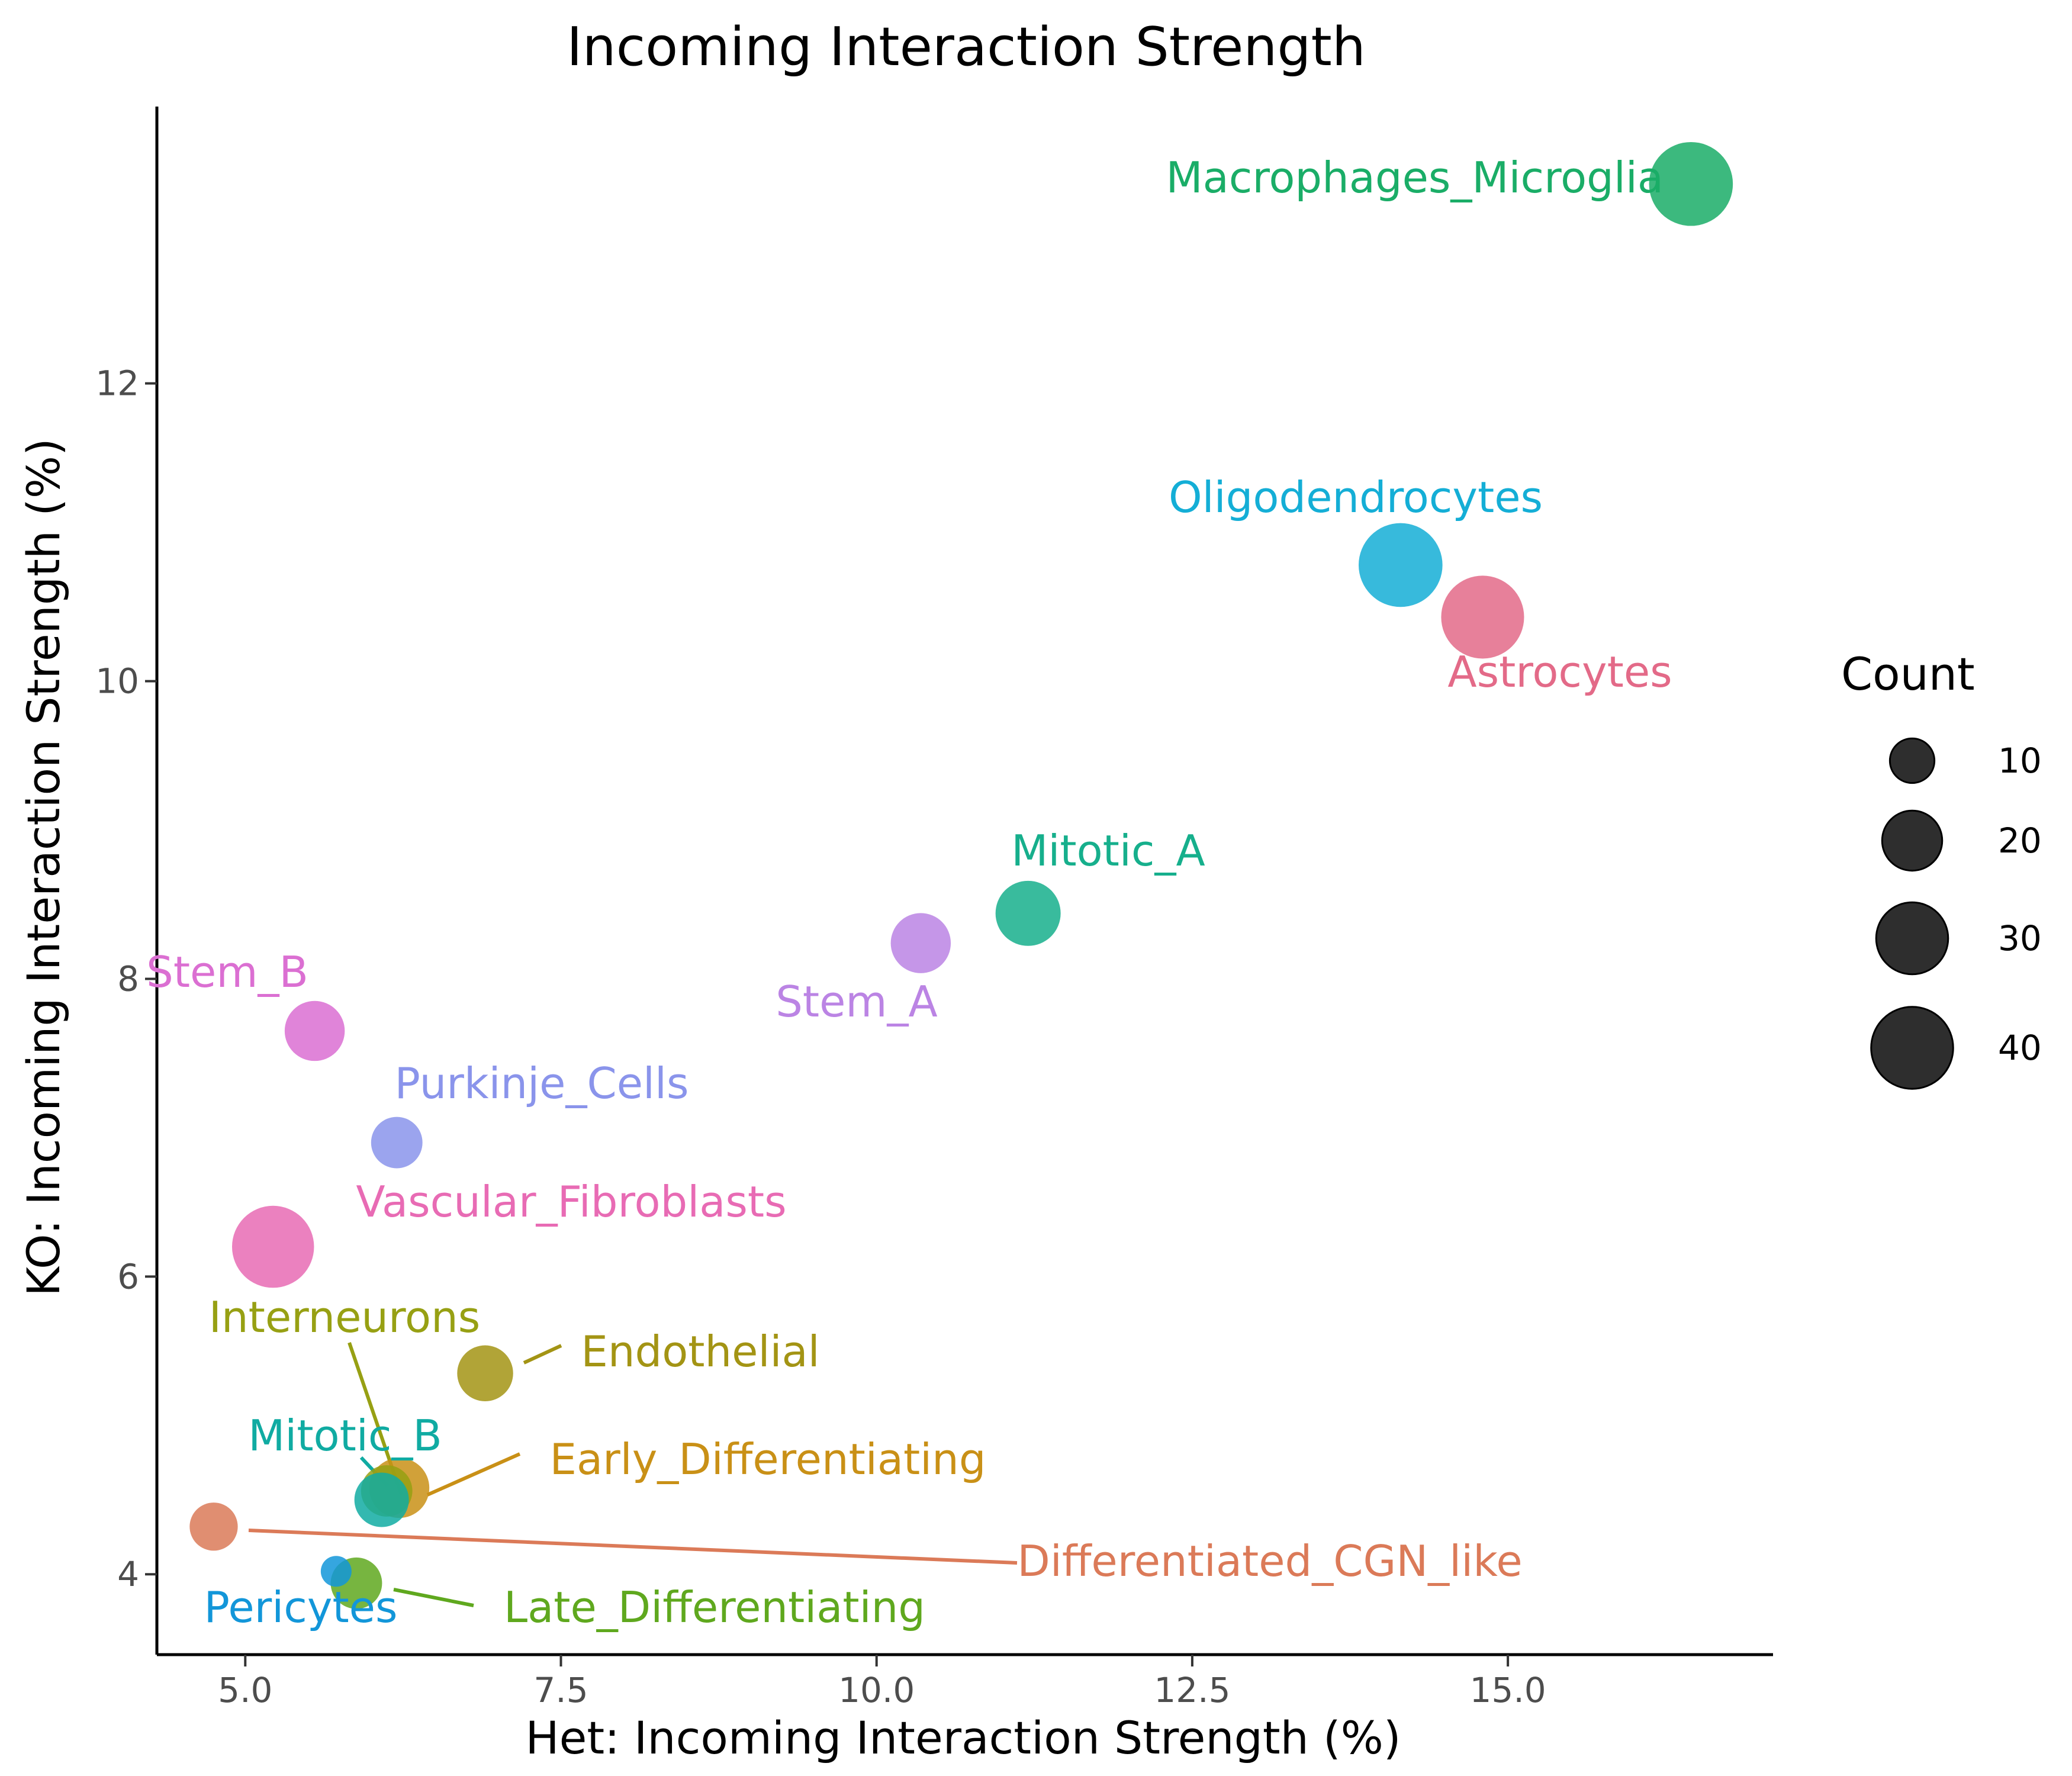 The height and width of the screenshot is (1776, 2072). Describe the element at coordinates (1401, 565) in the screenshot. I see `point-oligodendrocytes` at that location.